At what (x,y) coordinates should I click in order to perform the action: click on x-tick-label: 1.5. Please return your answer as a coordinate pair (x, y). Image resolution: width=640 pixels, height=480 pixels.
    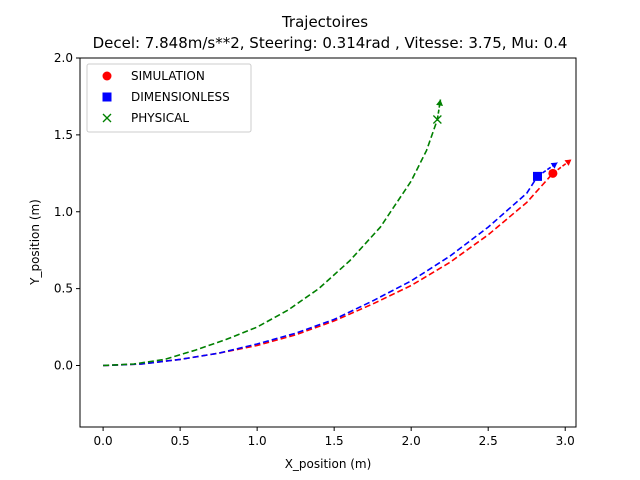
    Looking at the image, I should click on (334, 441).